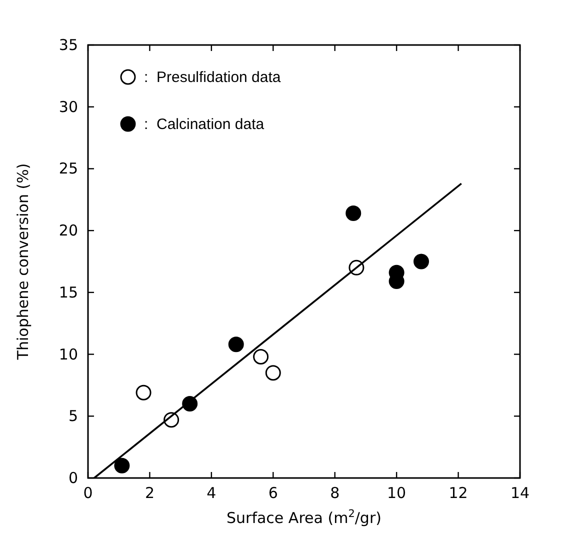 The height and width of the screenshot is (545, 562). I want to click on x-tick-label: 10, so click(396, 493).